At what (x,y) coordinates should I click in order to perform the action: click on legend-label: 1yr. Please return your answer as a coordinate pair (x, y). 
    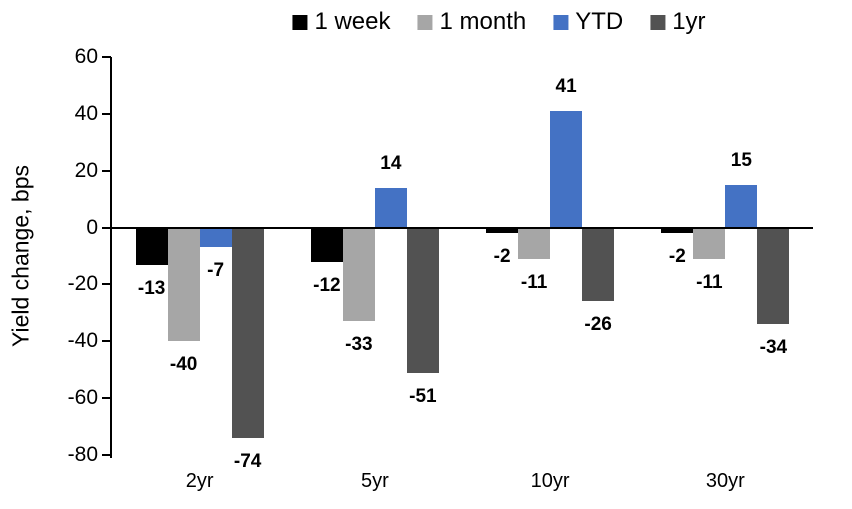
    Looking at the image, I should click on (689, 21).